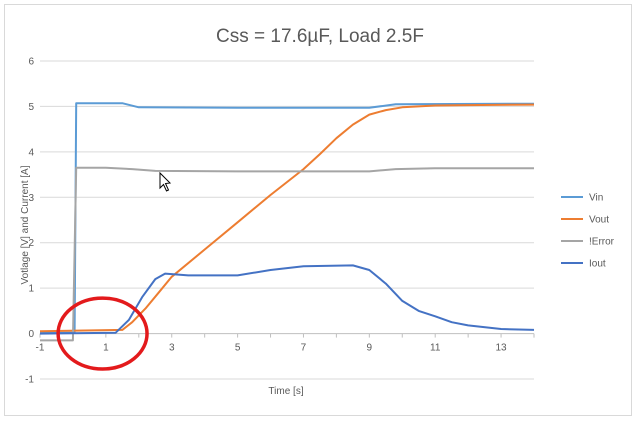  What do you see at coordinates (238, 348) in the screenshot?
I see `x-tick-label: 5` at bounding box center [238, 348].